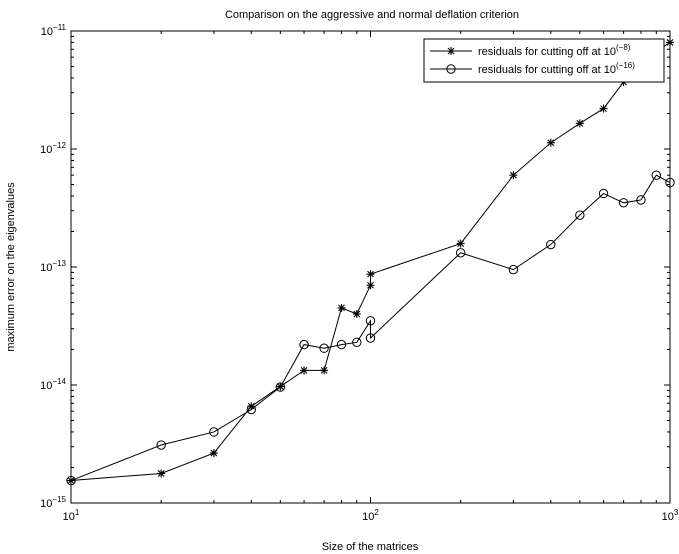 This screenshot has width=679, height=554. Describe the element at coordinates (54, 30) in the screenshot. I see `y-tick-label: 10−11` at that location.